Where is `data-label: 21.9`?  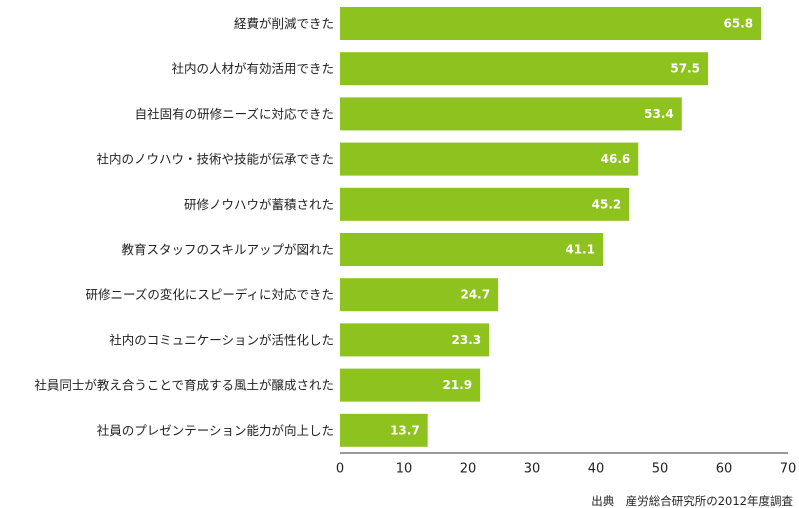
data-label: 21.9 is located at coordinates (458, 385).